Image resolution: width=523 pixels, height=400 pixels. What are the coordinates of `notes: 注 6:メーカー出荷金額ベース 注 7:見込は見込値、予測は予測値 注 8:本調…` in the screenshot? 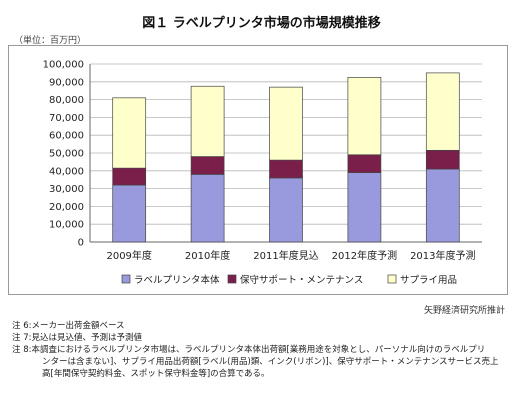 It's located at (262, 350).